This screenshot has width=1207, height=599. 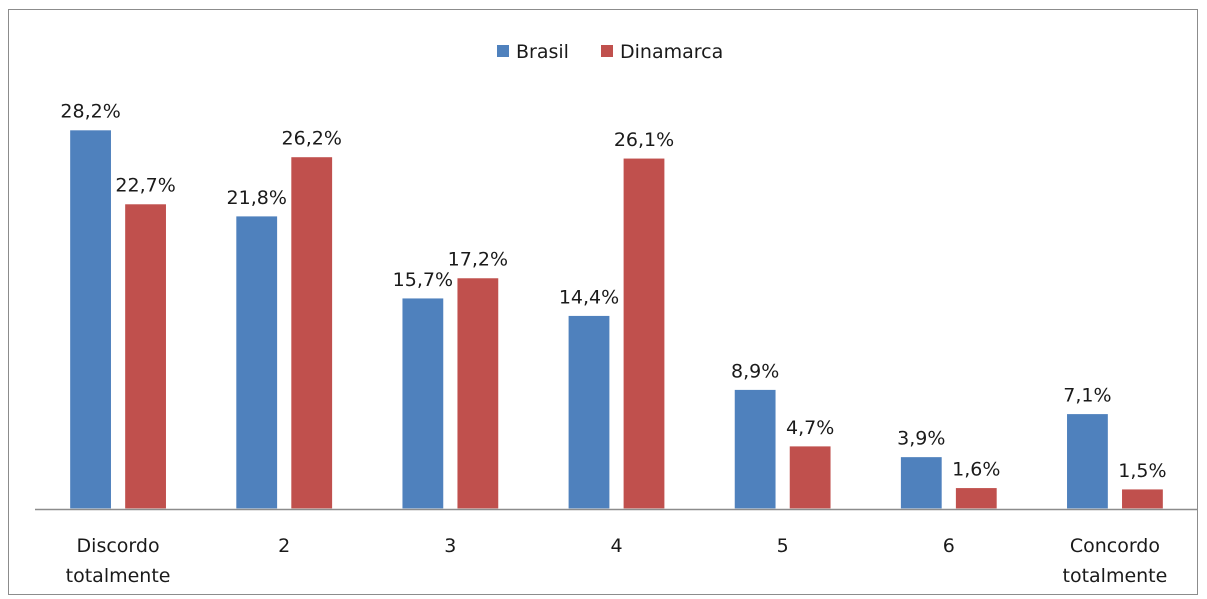 What do you see at coordinates (921, 439) in the screenshot?
I see `data-label-brasil-5: 3,9%` at bounding box center [921, 439].